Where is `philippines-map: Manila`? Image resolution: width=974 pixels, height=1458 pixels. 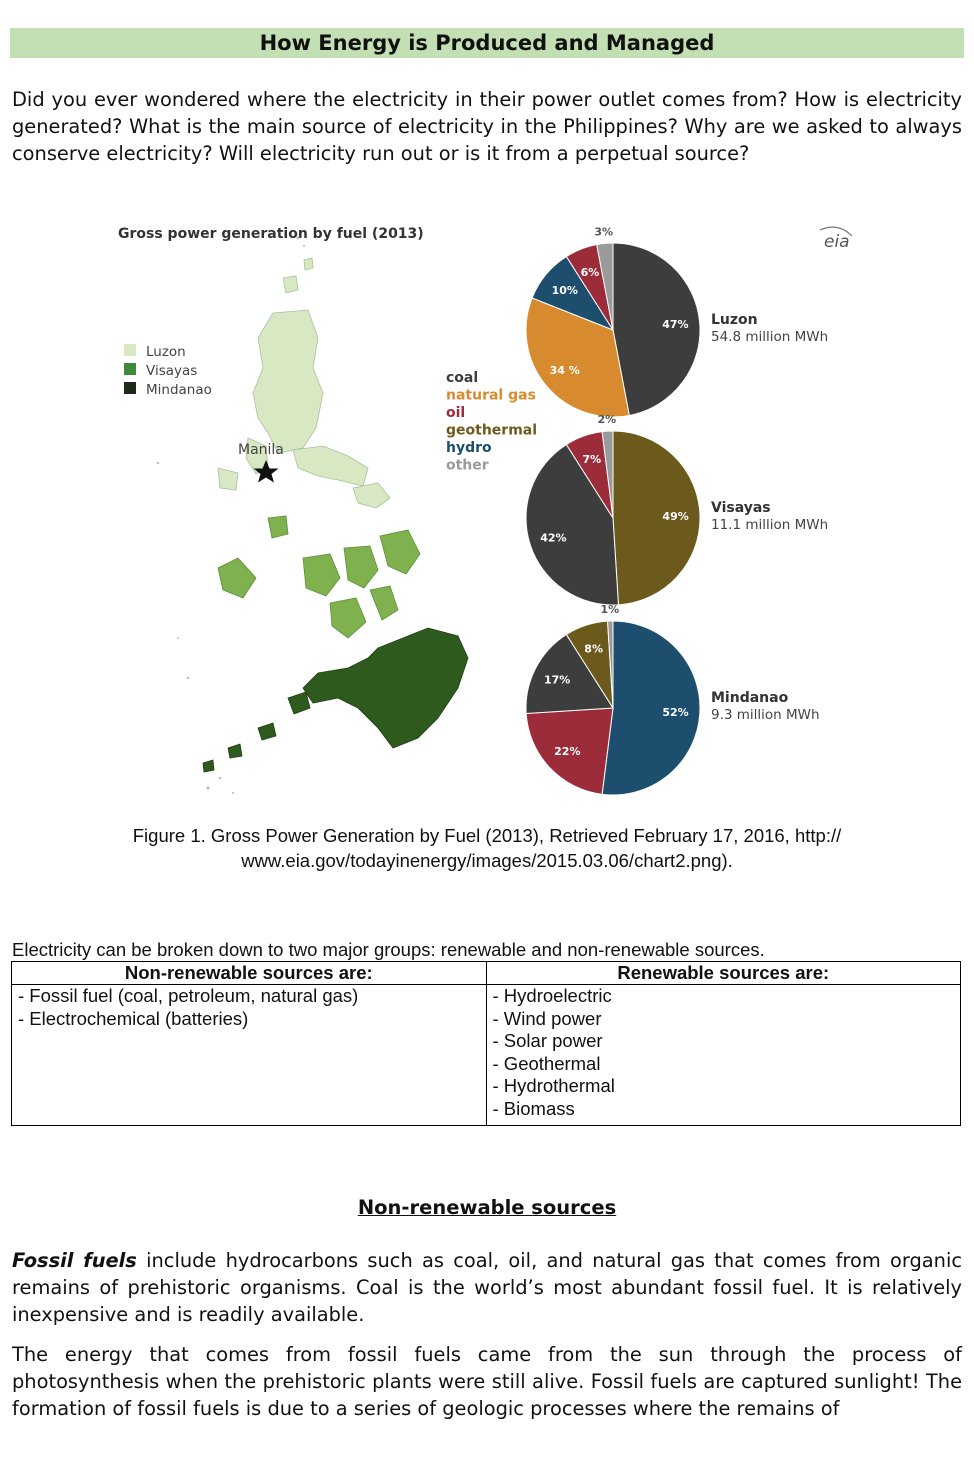 philippines-map: Manila is located at coordinates (312, 515).